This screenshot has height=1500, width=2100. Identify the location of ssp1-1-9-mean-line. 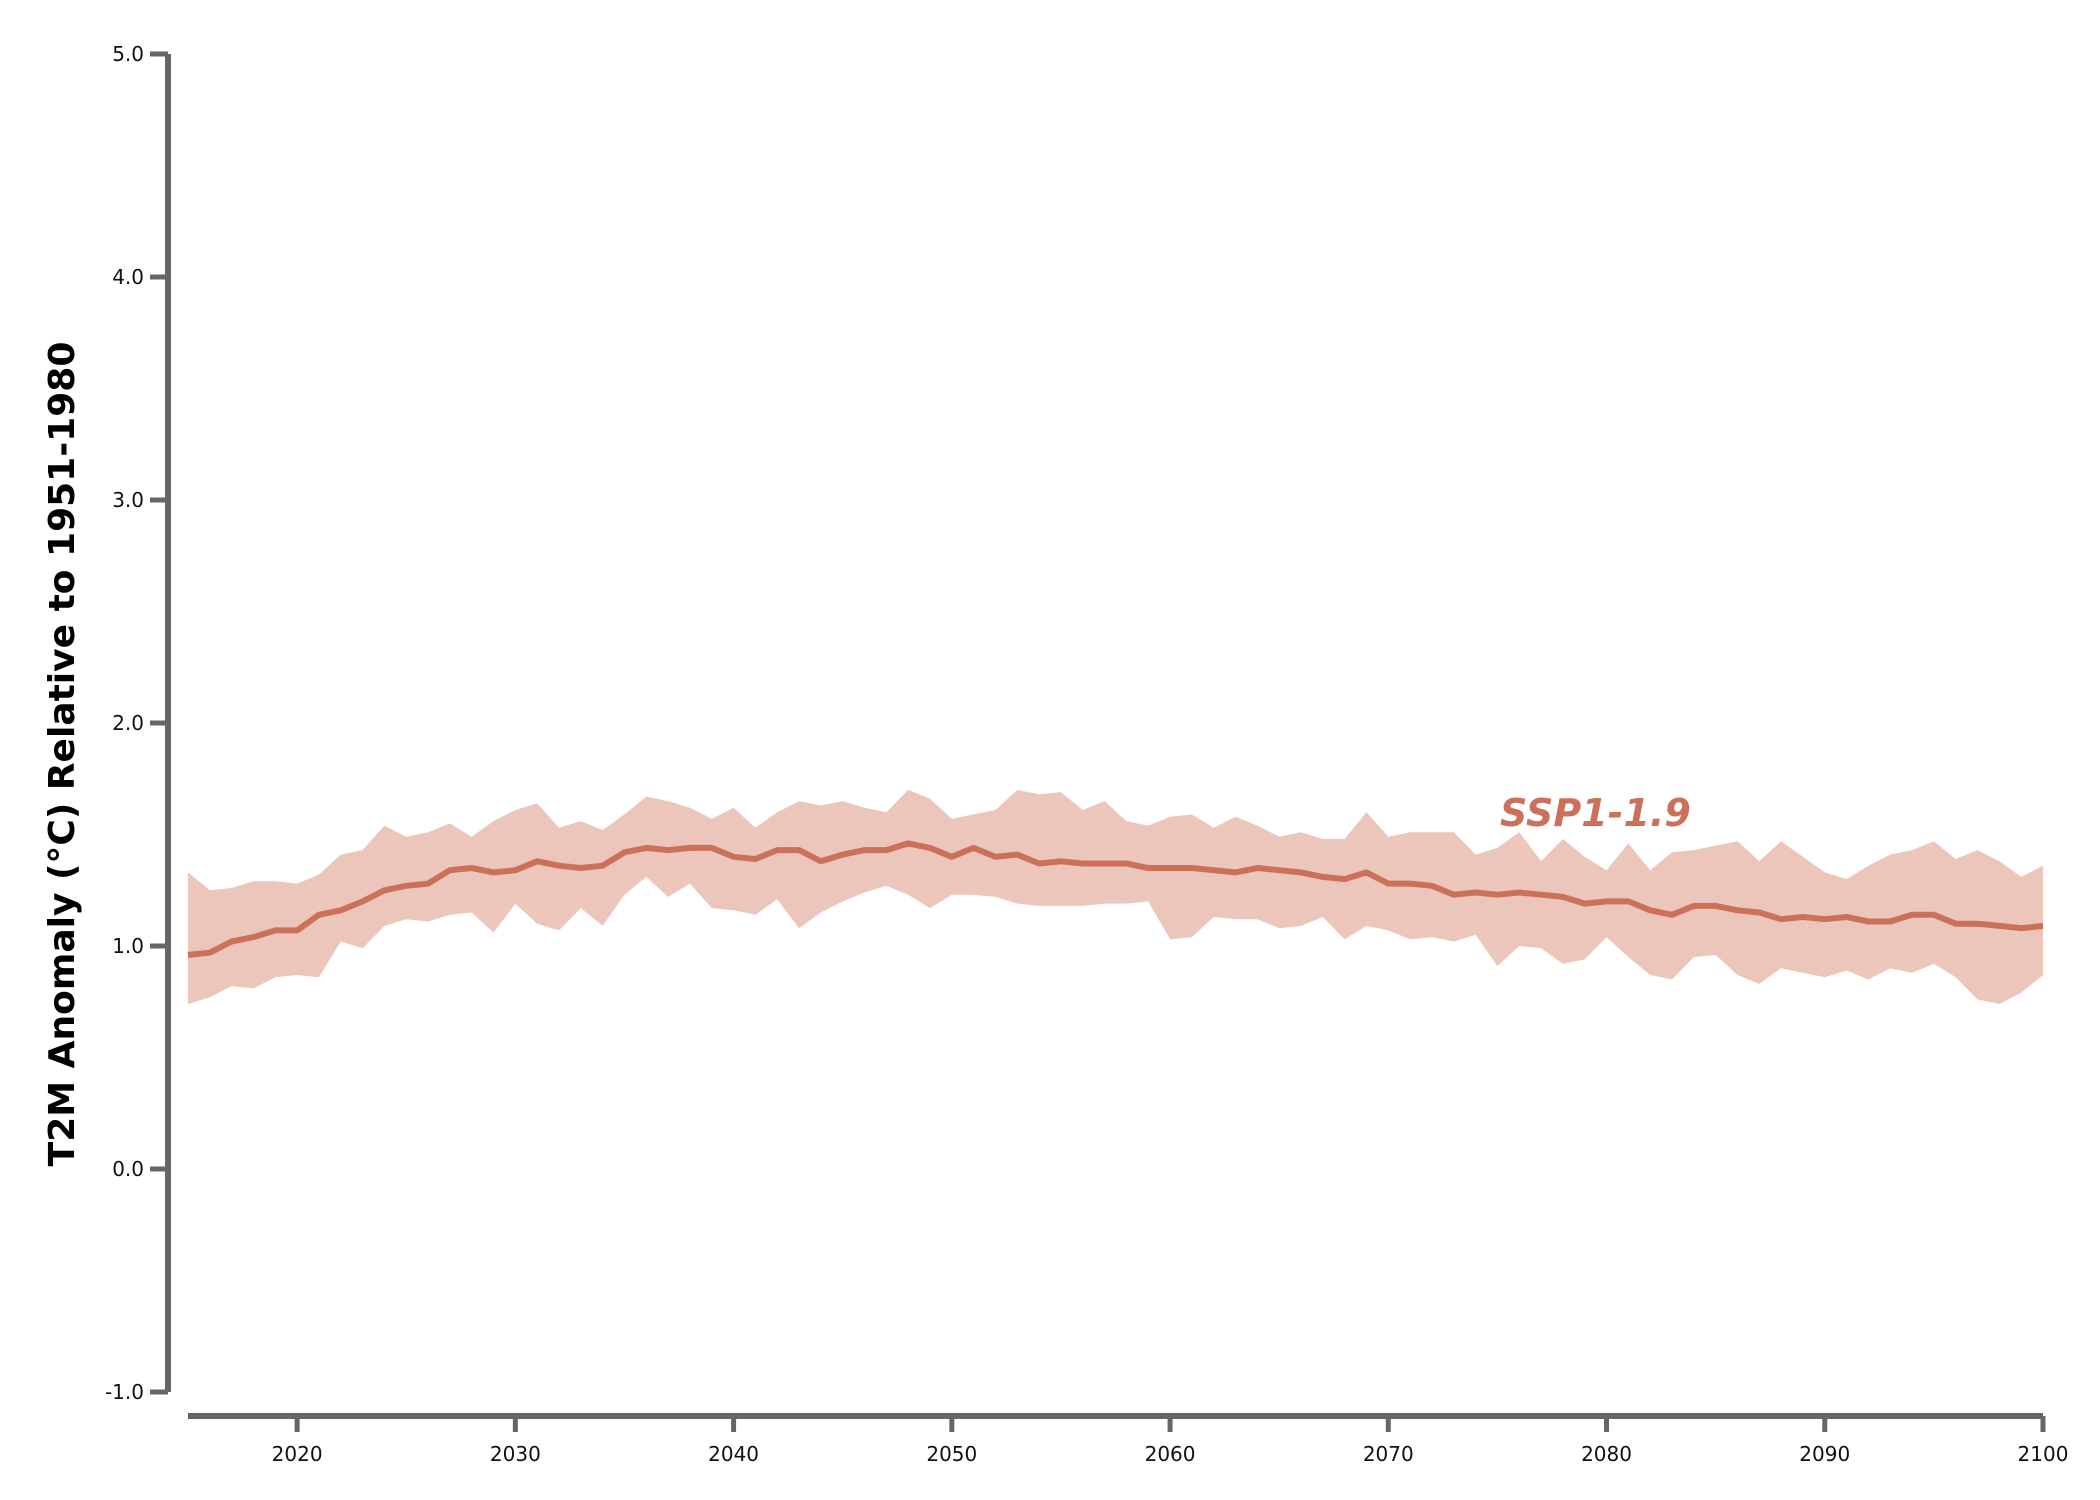
(1115, 899).